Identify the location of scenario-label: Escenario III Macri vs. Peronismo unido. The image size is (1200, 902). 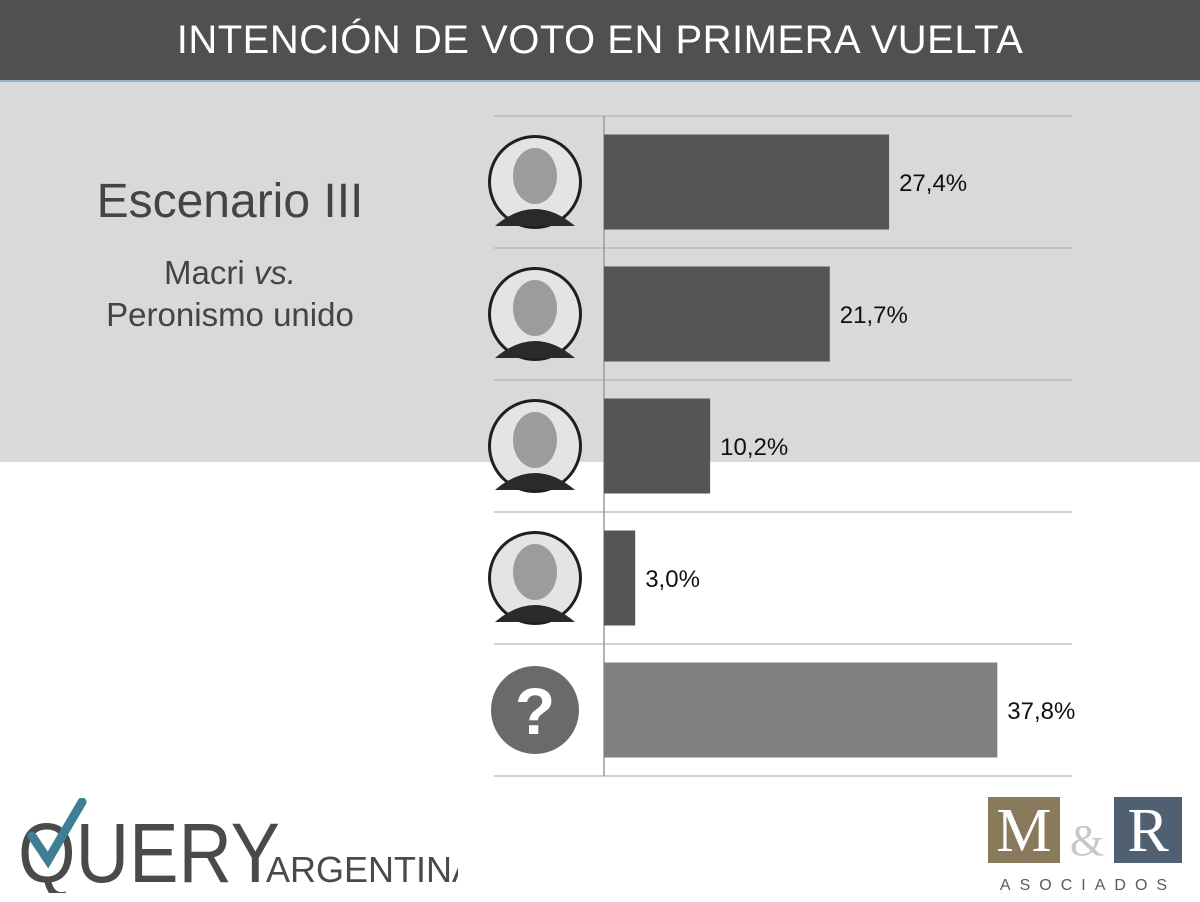
(230, 253).